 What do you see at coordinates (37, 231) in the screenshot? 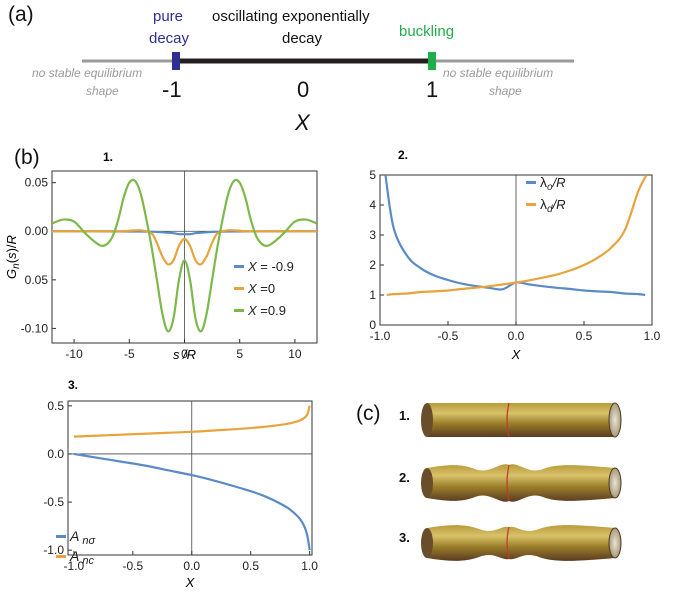
I see `y-tick-label: 0.00` at bounding box center [37, 231].